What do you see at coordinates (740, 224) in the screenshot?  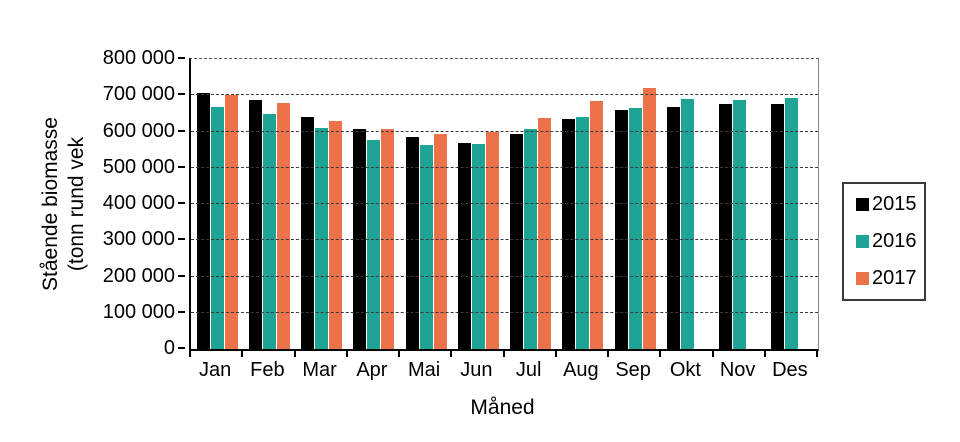 I see `bar-2016-nov` at bounding box center [740, 224].